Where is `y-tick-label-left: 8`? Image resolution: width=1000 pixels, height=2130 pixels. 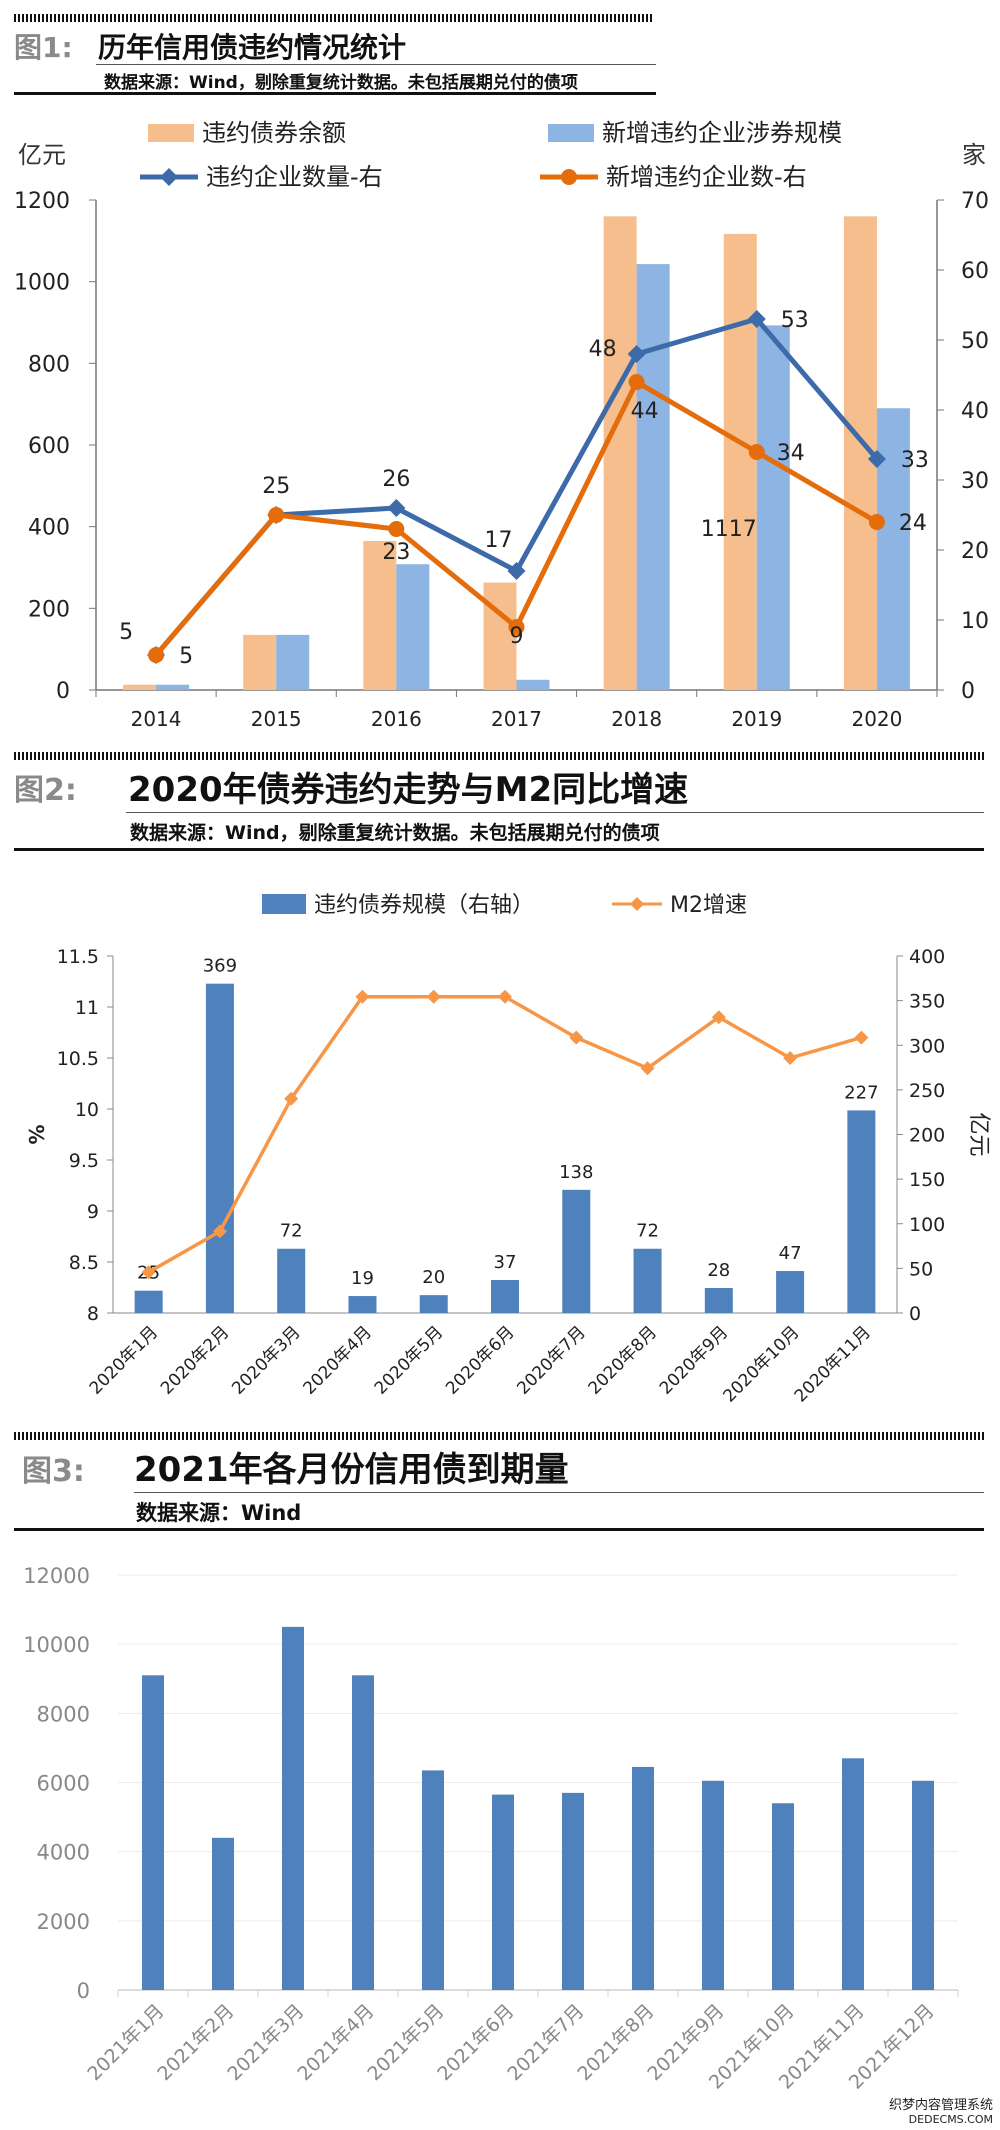
y-tick-label-left: 8 is located at coordinates (93, 1314).